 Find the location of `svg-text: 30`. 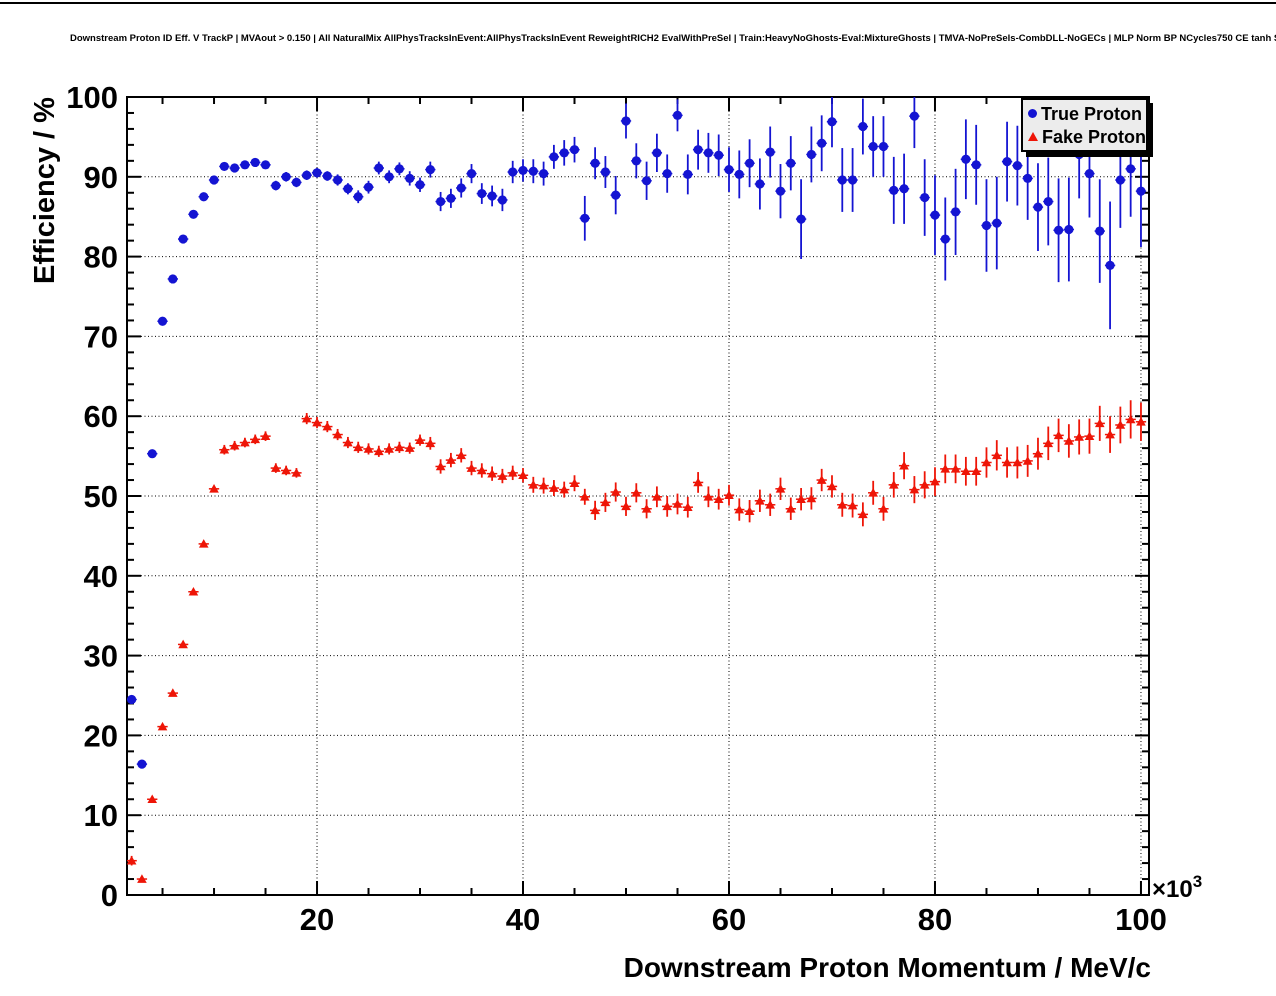

svg-text: 30 is located at coordinates (101, 656).